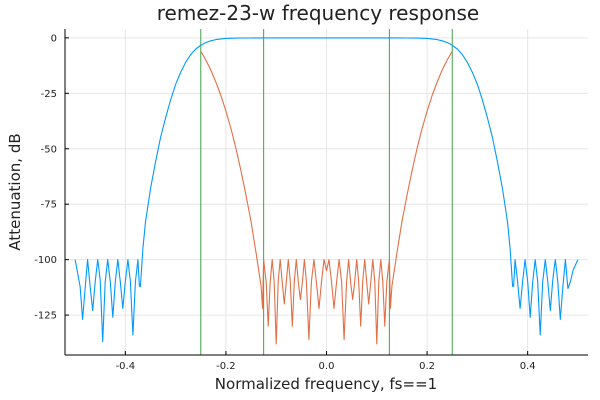  I want to click on x-tick-label: 0.0, so click(327, 366).